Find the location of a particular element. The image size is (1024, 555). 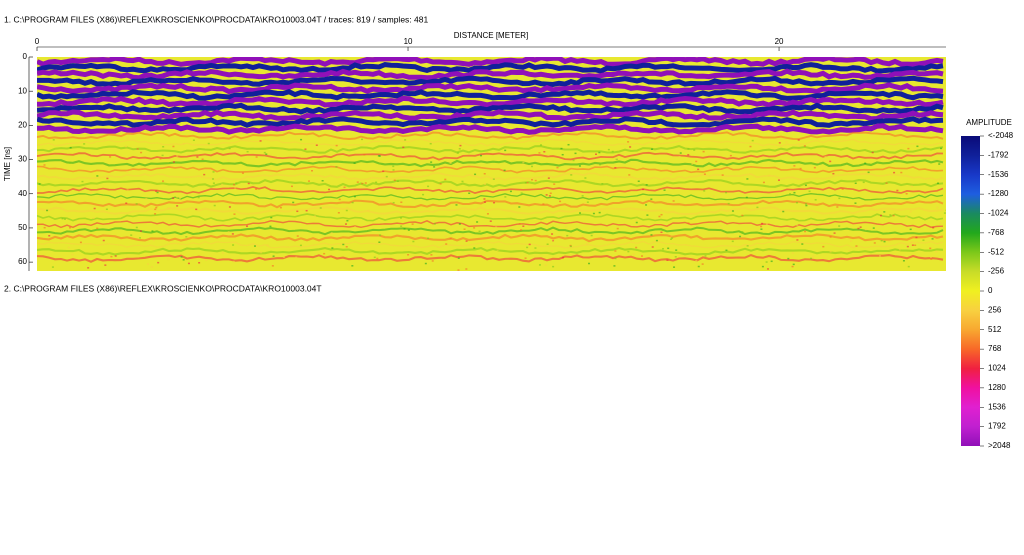

colorbar-tick-label: 256 is located at coordinates (995, 309).